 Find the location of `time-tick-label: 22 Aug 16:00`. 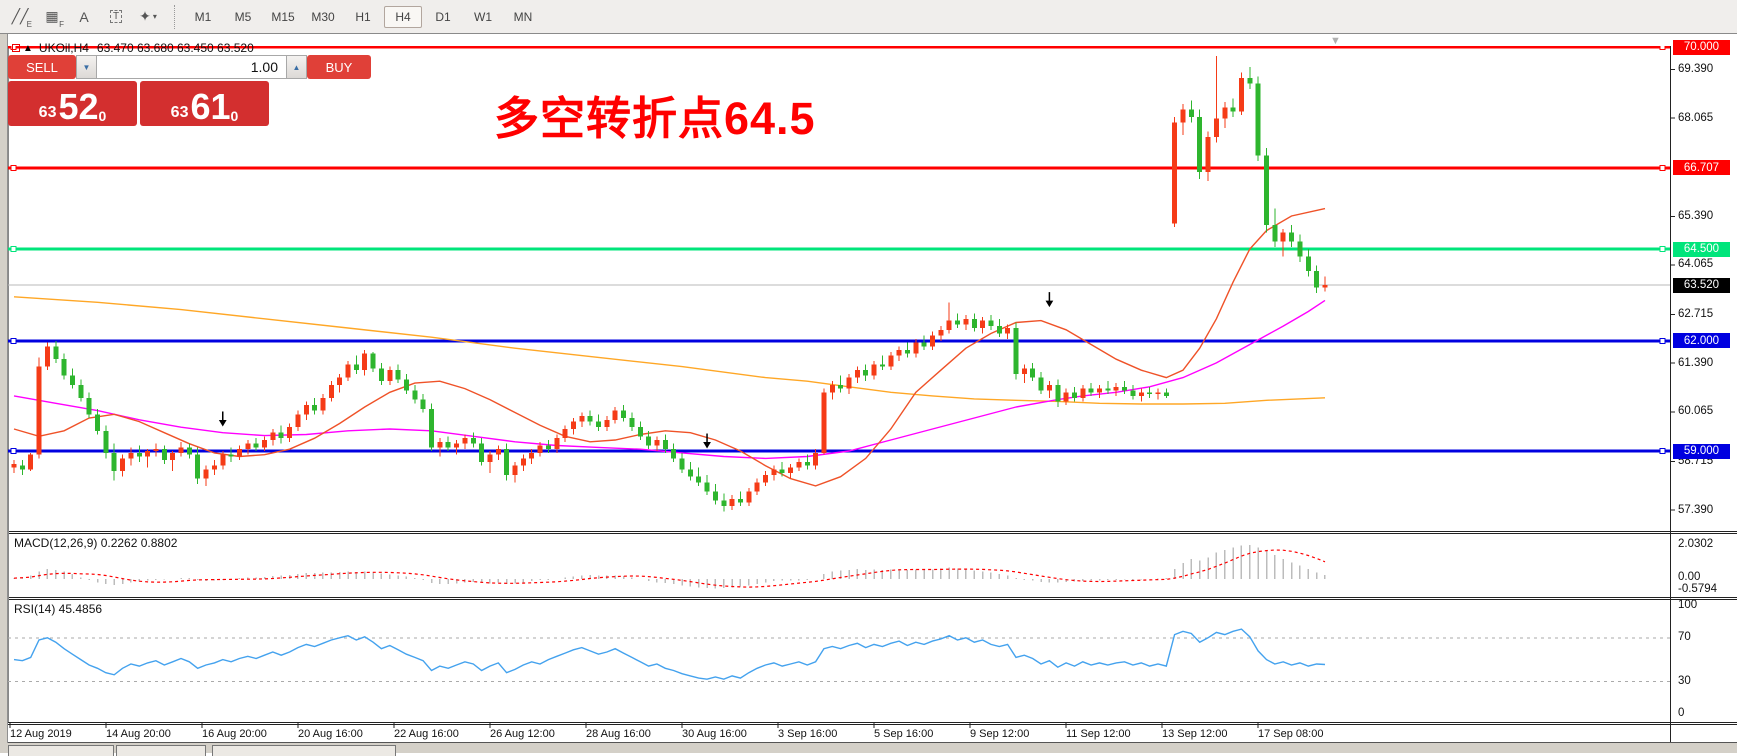

time-tick-label: 22 Aug 16:00 is located at coordinates (426, 734).